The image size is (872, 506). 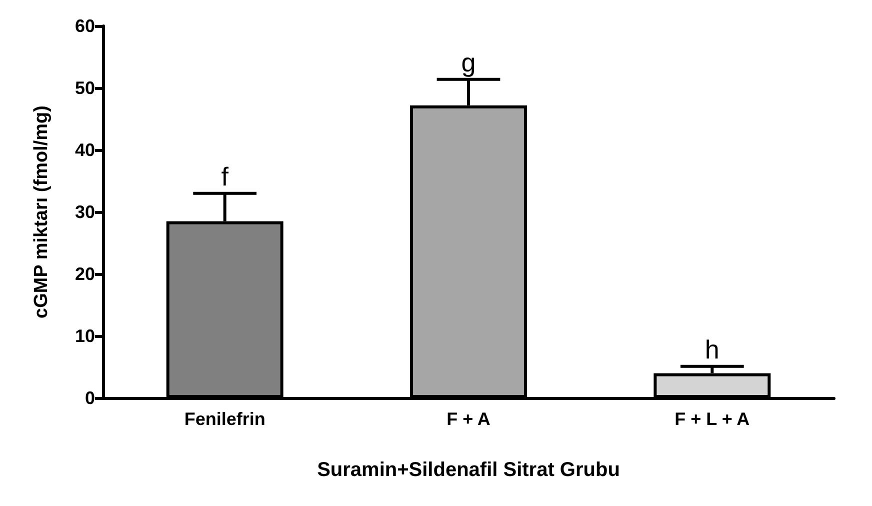 What do you see at coordinates (712, 349) in the screenshot?
I see `annotation: h` at bounding box center [712, 349].